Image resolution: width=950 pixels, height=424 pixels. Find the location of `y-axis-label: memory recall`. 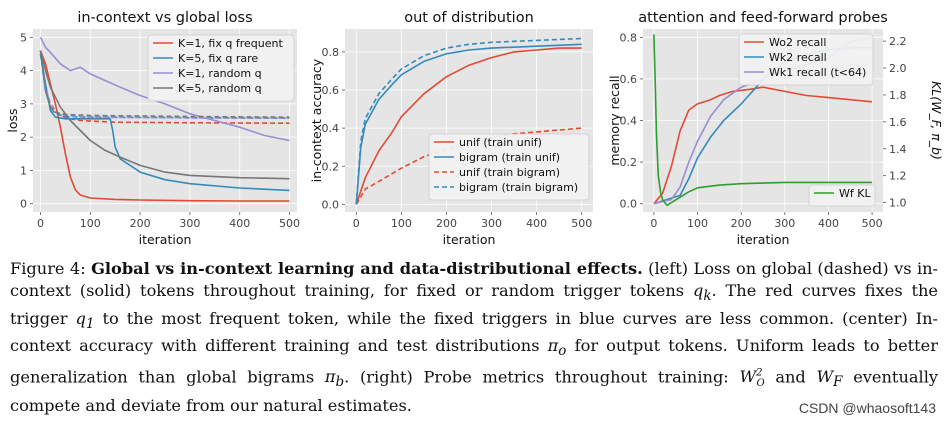

y-axis-label: memory recall is located at coordinates (614, 120).